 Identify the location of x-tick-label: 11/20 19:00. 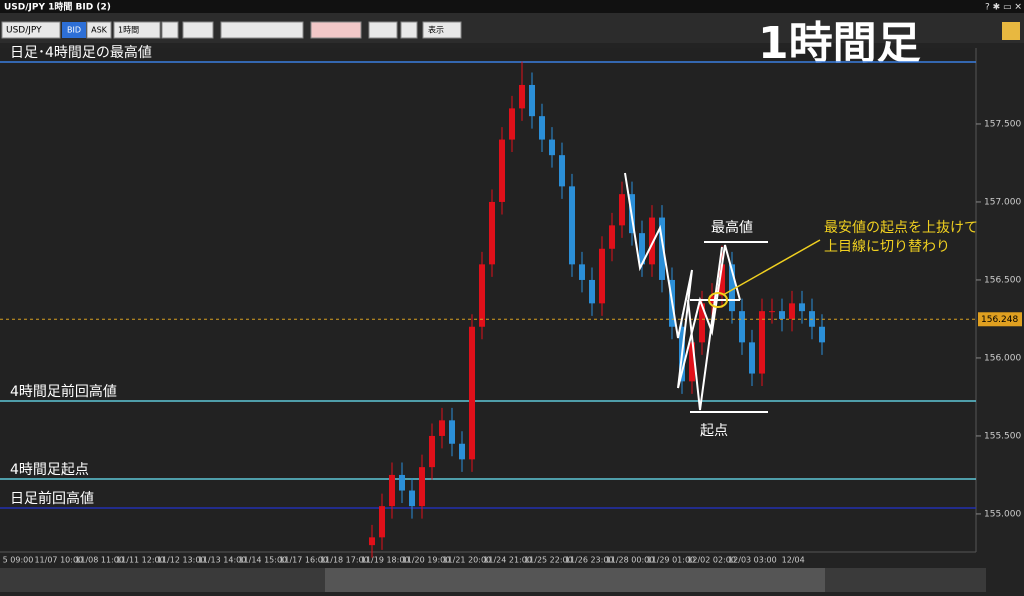
(426, 560).